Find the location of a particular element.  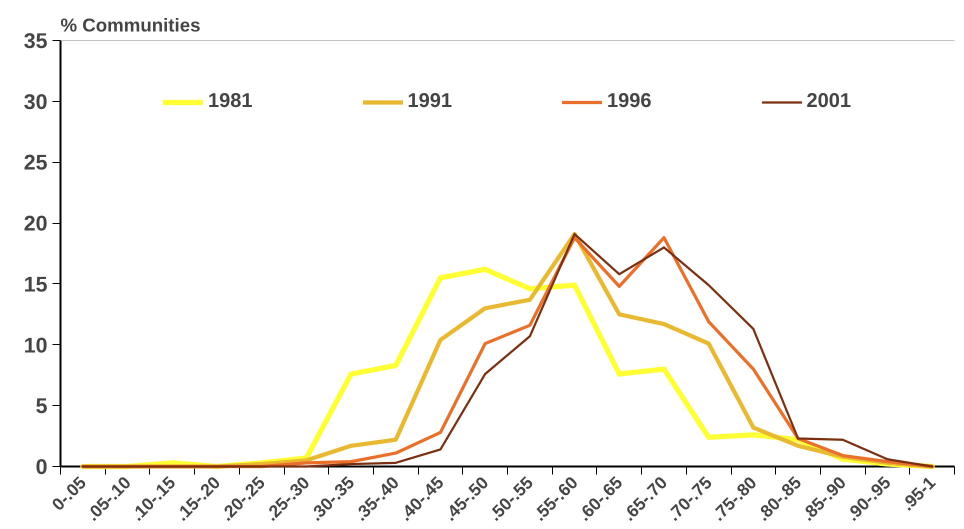

y-tick-label: 5 is located at coordinates (42, 406).